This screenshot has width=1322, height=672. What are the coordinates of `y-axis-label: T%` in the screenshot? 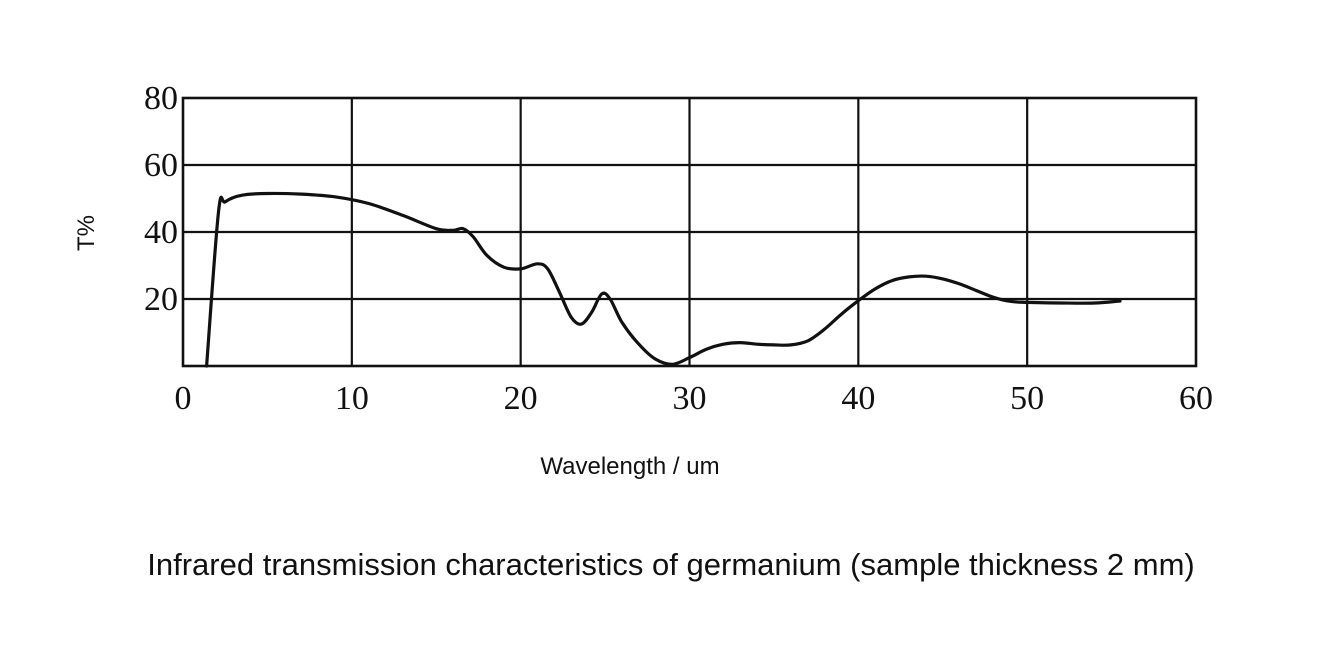 It's located at (86, 233).